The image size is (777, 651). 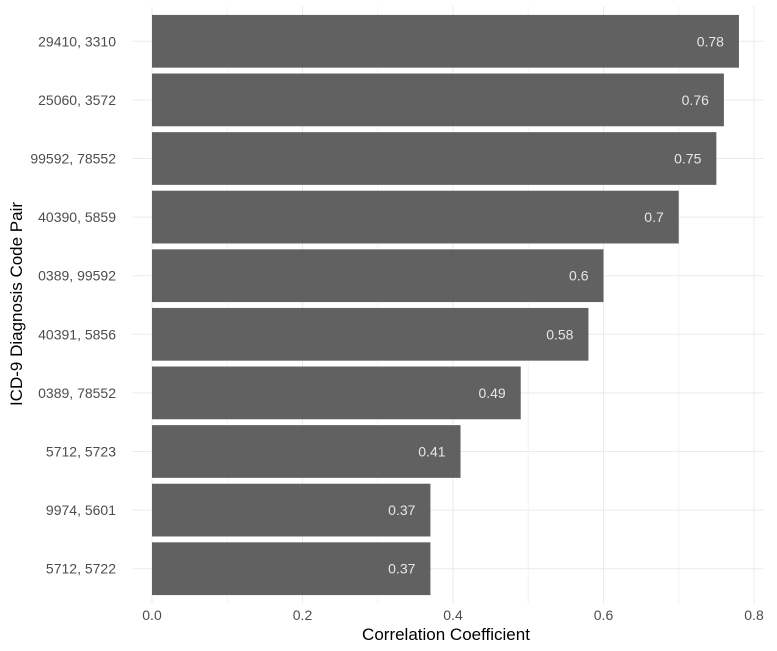 I want to click on y-tick-label: 0389, 78552, so click(x=77, y=393).